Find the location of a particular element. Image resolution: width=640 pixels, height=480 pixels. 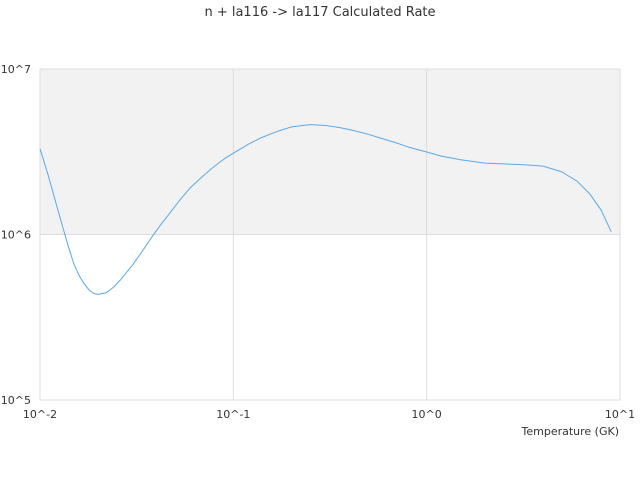

x-tick-label: 10^1 is located at coordinates (620, 414).